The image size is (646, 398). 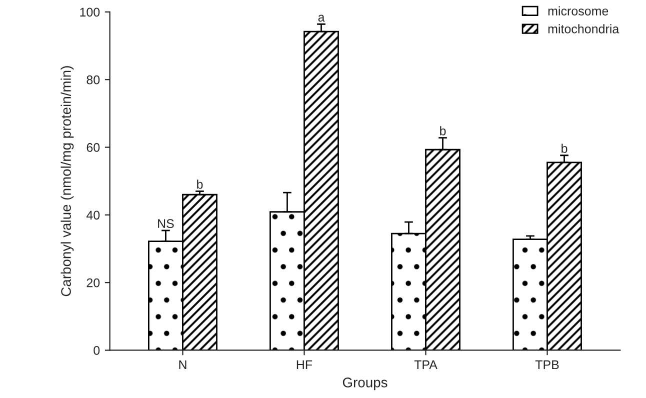 What do you see at coordinates (304, 365) in the screenshot?
I see `x-tick-label: HF` at bounding box center [304, 365].